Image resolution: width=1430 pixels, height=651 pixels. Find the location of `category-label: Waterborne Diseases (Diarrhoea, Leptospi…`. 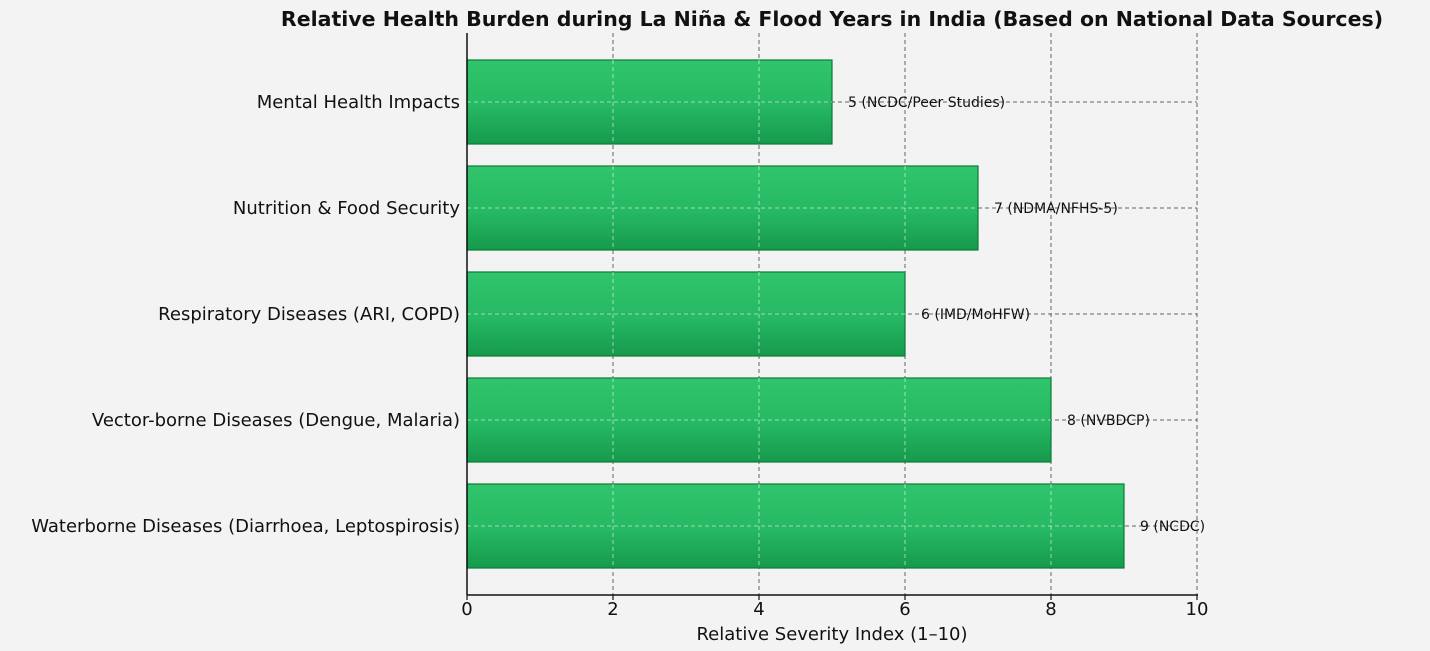

category-label: Waterborne Diseases (Diarrhoea, Leptospi… is located at coordinates (245, 526).